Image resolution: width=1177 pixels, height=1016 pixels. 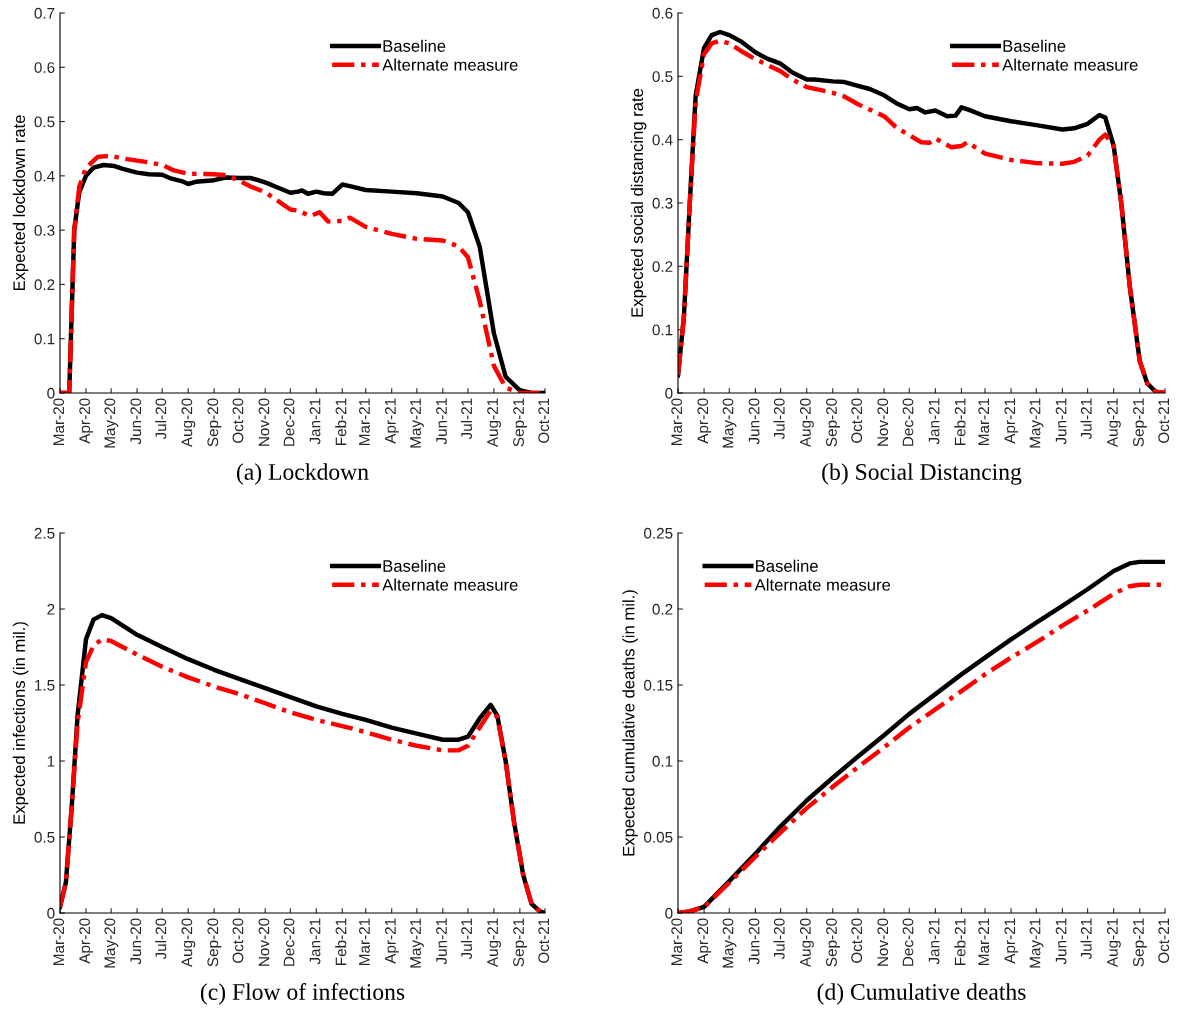 What do you see at coordinates (662, 203) in the screenshot?
I see `y-tick-label: 0.3` at bounding box center [662, 203].